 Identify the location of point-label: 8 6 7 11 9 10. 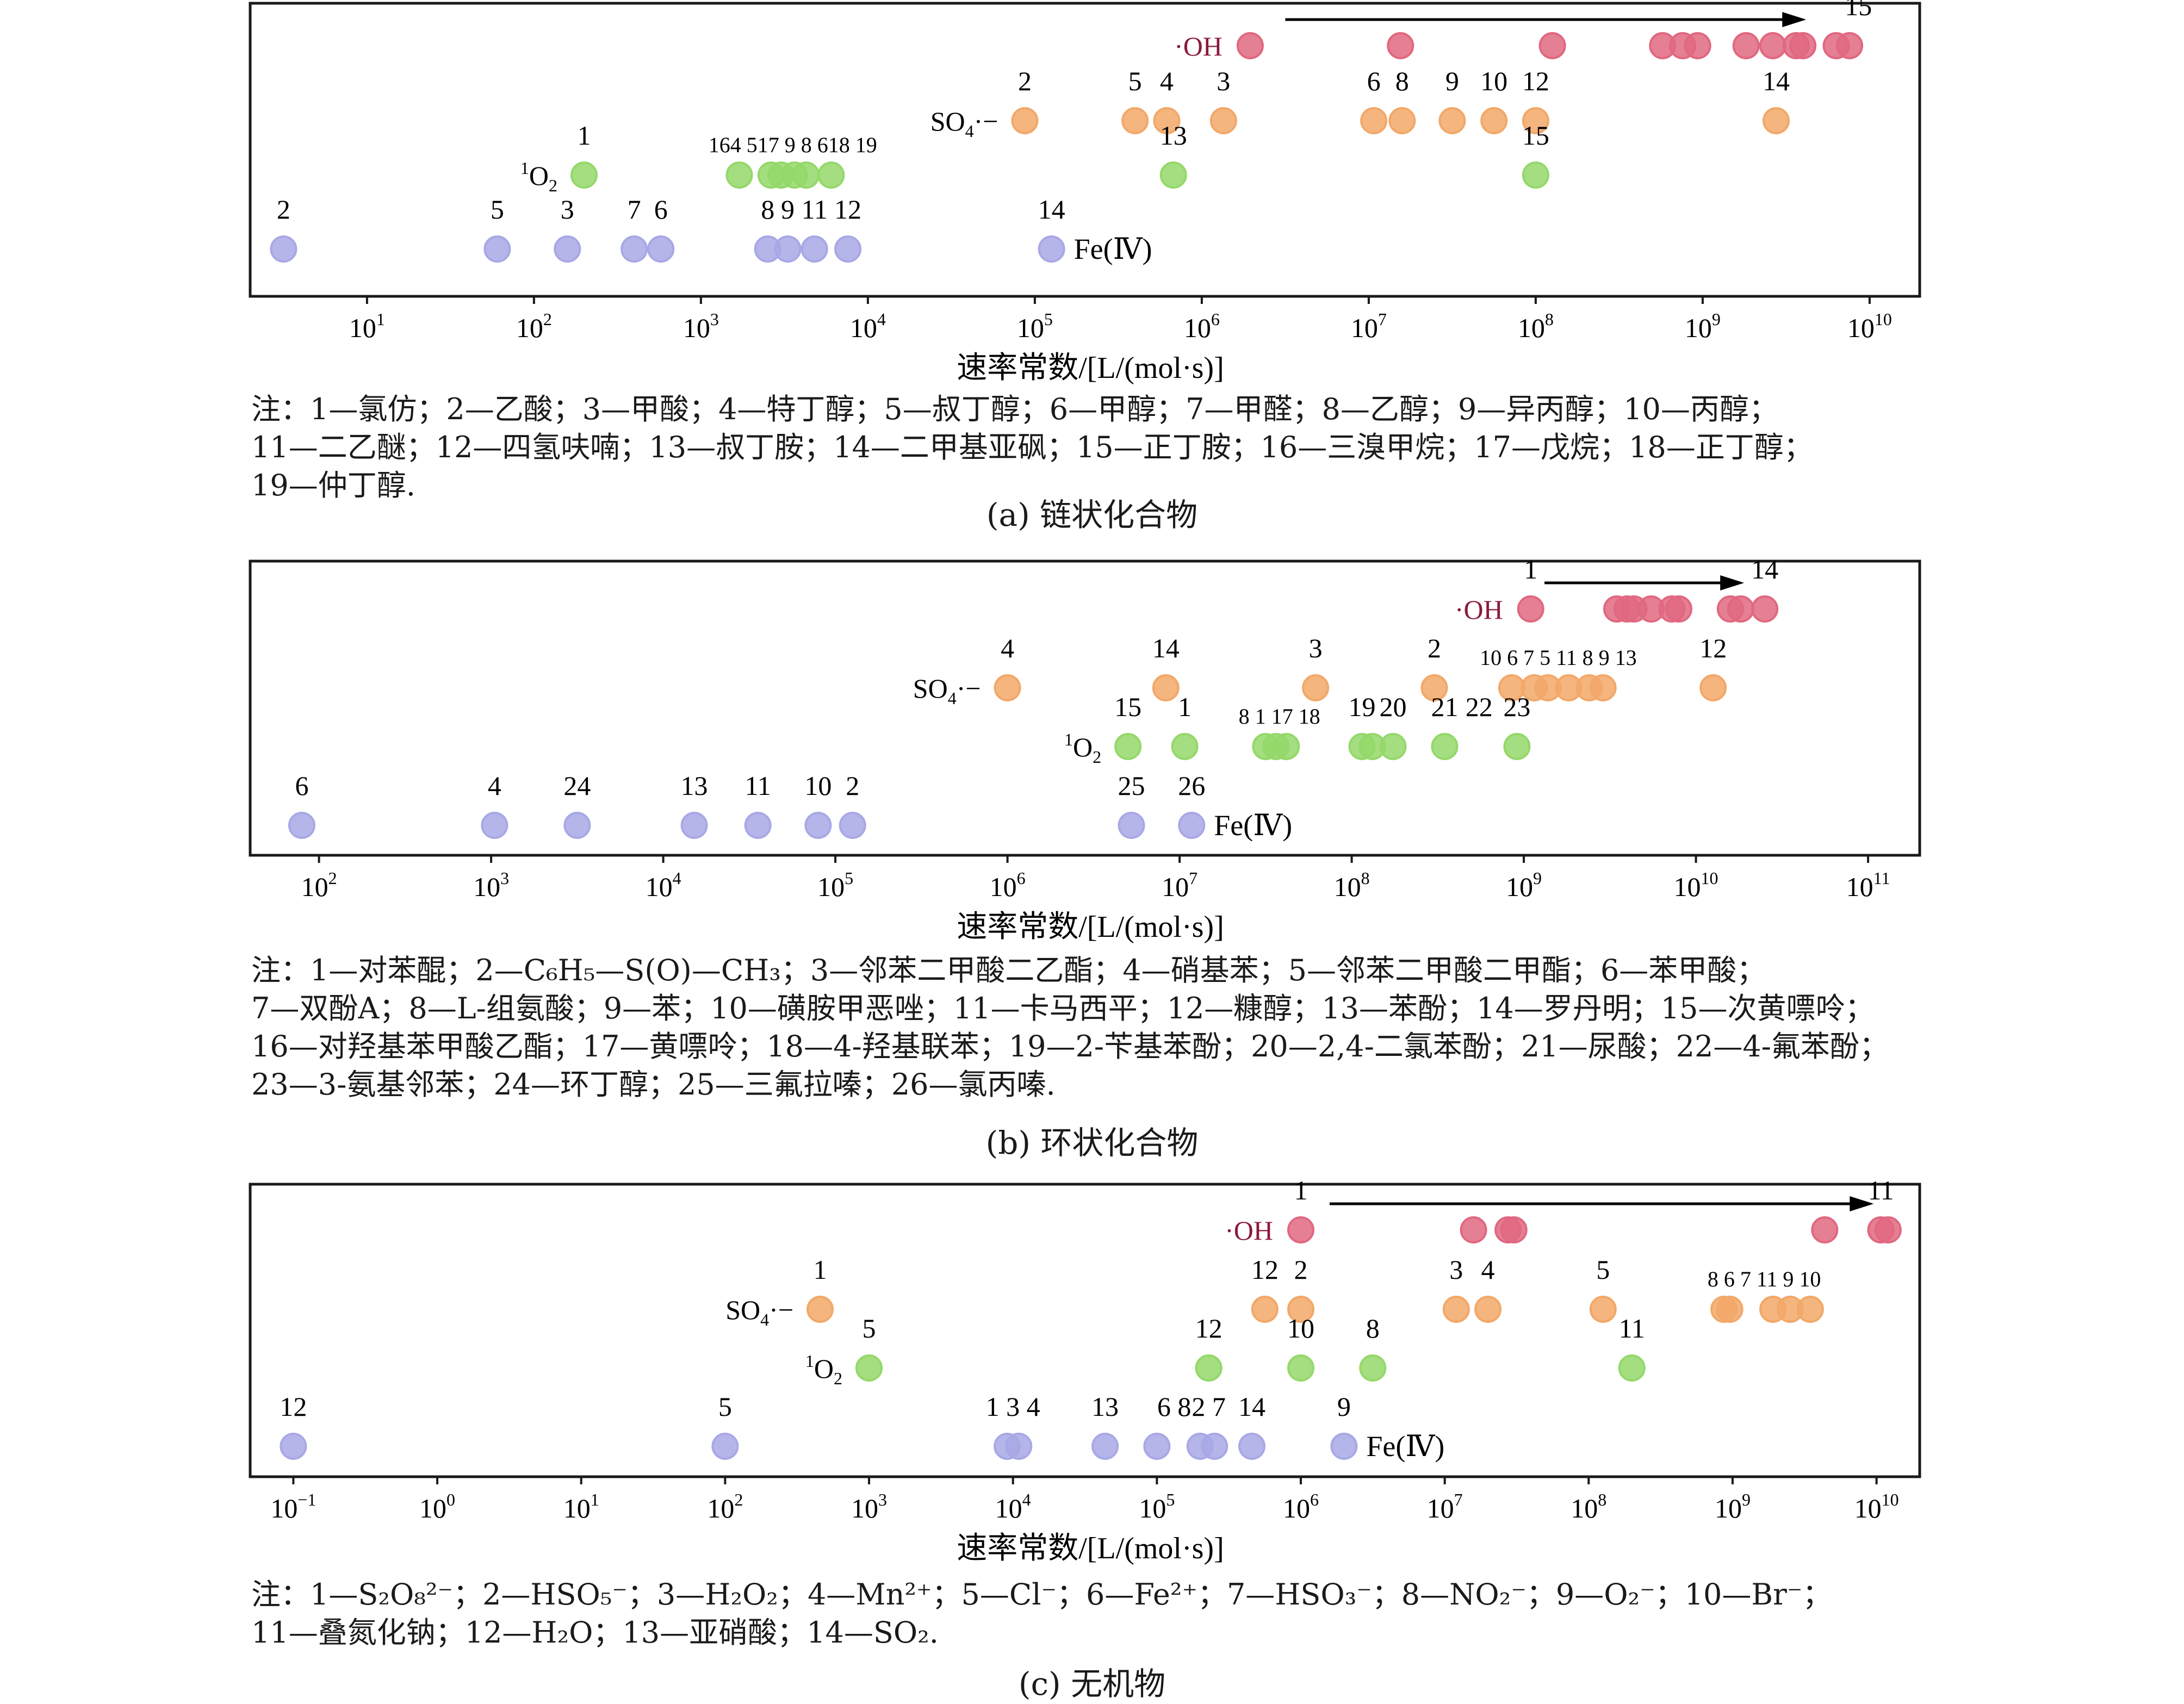
(1764, 1279).